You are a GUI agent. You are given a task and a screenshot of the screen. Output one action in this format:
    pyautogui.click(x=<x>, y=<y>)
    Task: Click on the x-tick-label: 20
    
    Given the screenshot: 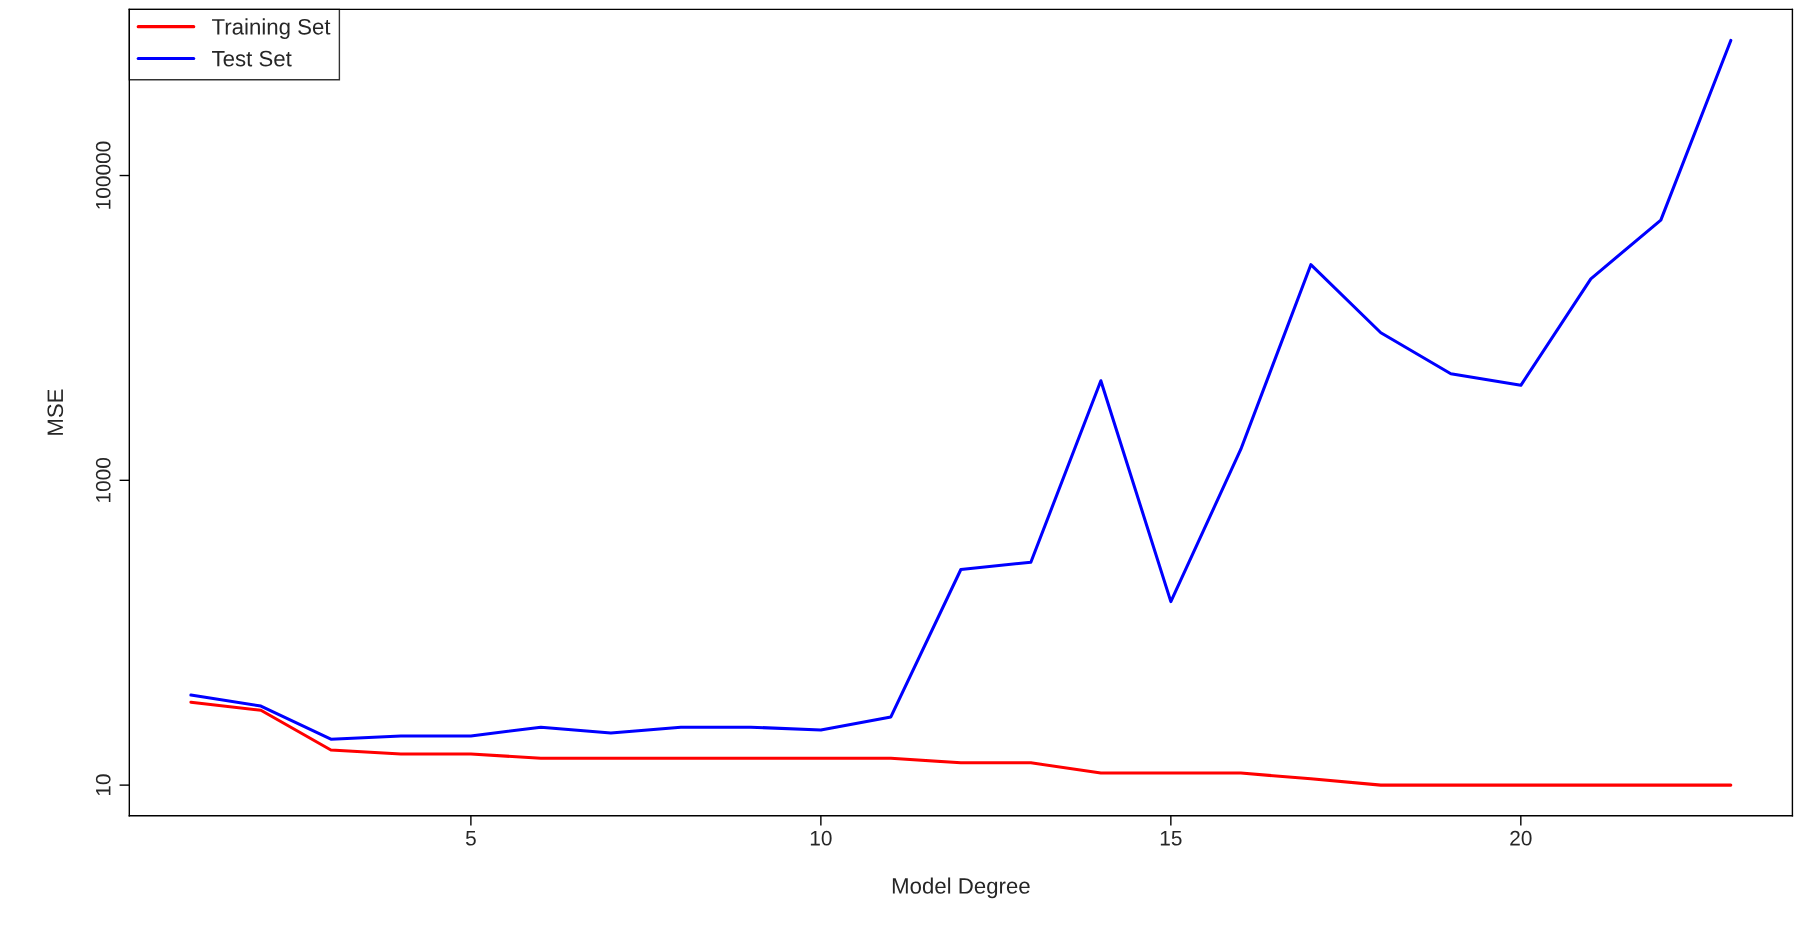 What is the action you would take?
    pyautogui.click(x=1521, y=838)
    